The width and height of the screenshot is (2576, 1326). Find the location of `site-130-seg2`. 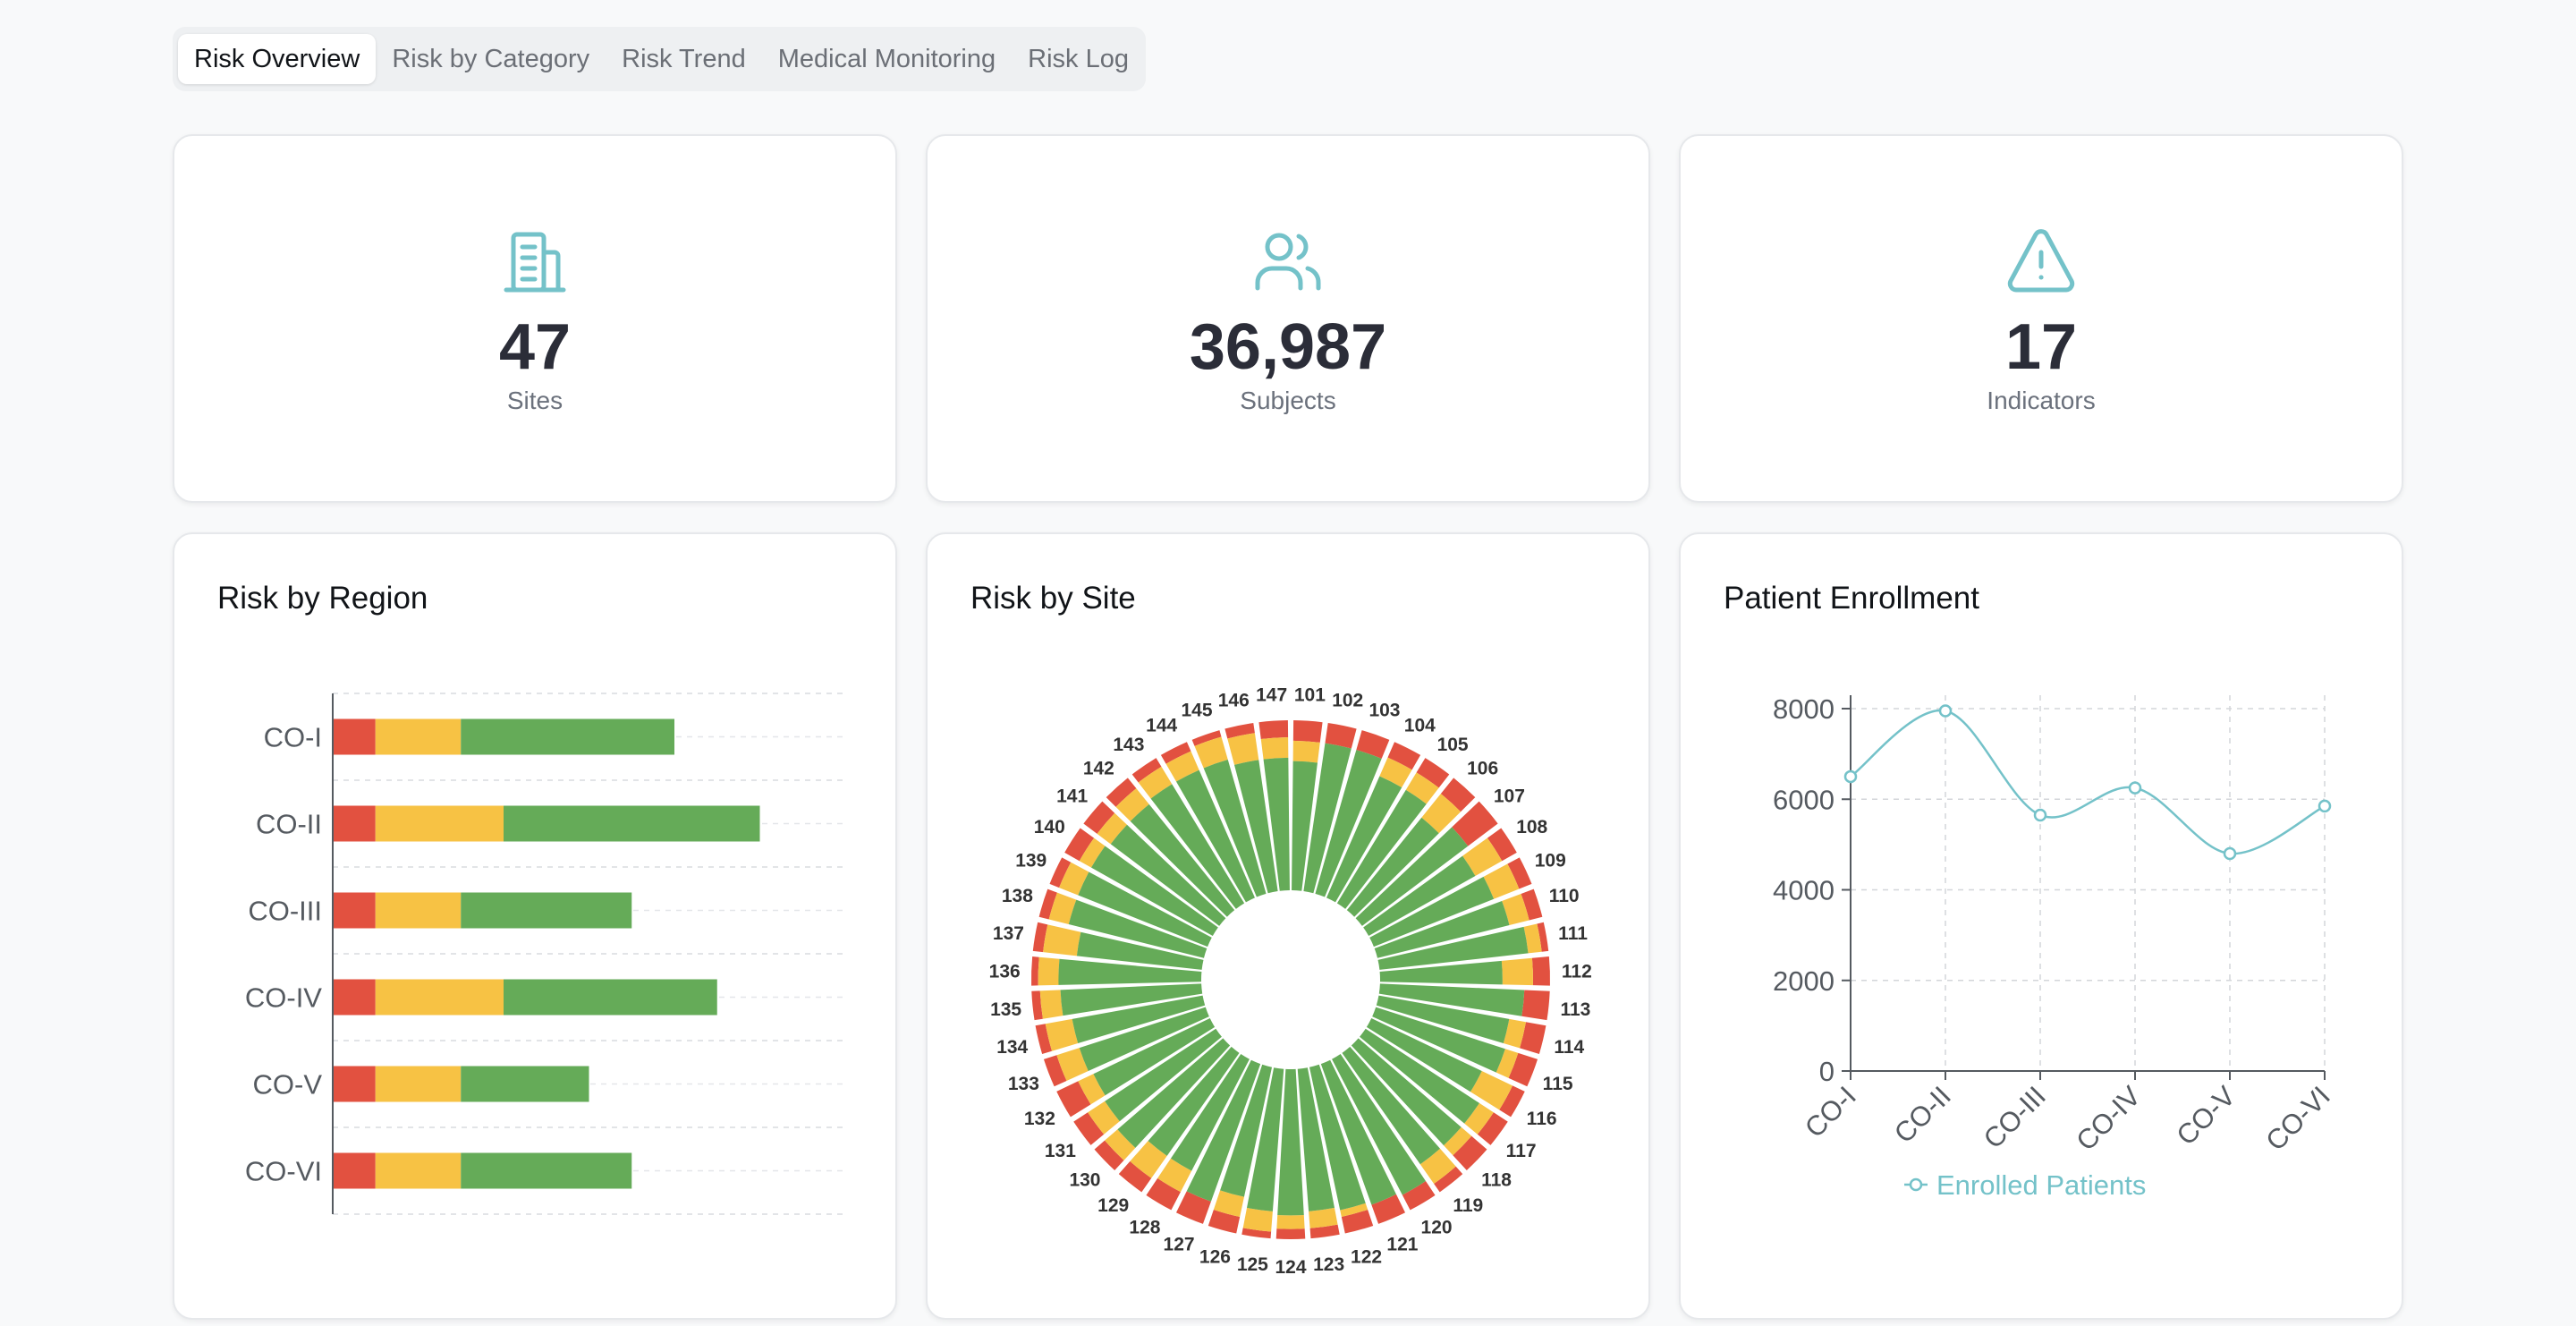

site-130-seg2 is located at coordinates (1174, 1093).